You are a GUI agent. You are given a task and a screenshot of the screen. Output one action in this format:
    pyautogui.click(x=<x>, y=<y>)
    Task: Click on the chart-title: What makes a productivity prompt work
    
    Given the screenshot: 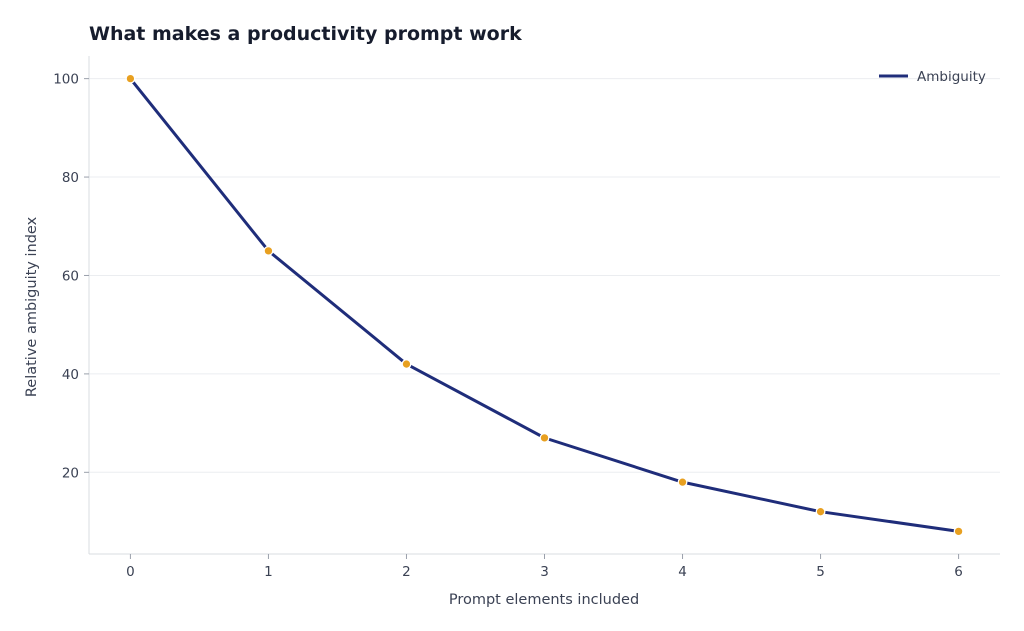 What is the action you would take?
    pyautogui.click(x=305, y=34)
    